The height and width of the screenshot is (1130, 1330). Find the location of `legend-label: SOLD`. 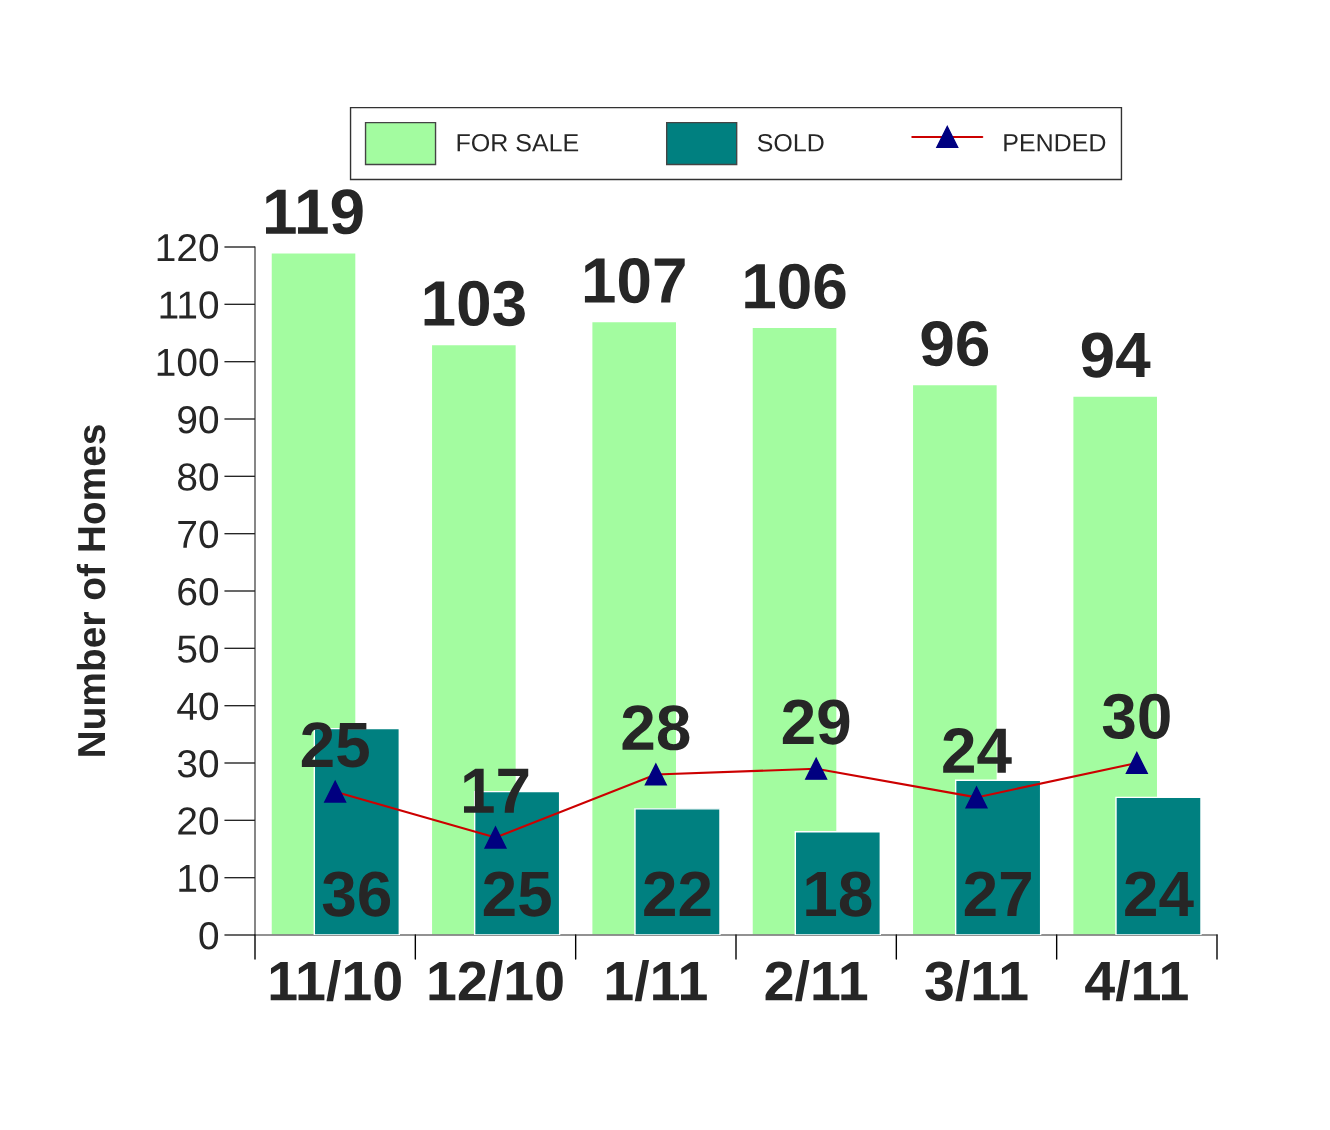

legend-label: SOLD is located at coordinates (790, 142).